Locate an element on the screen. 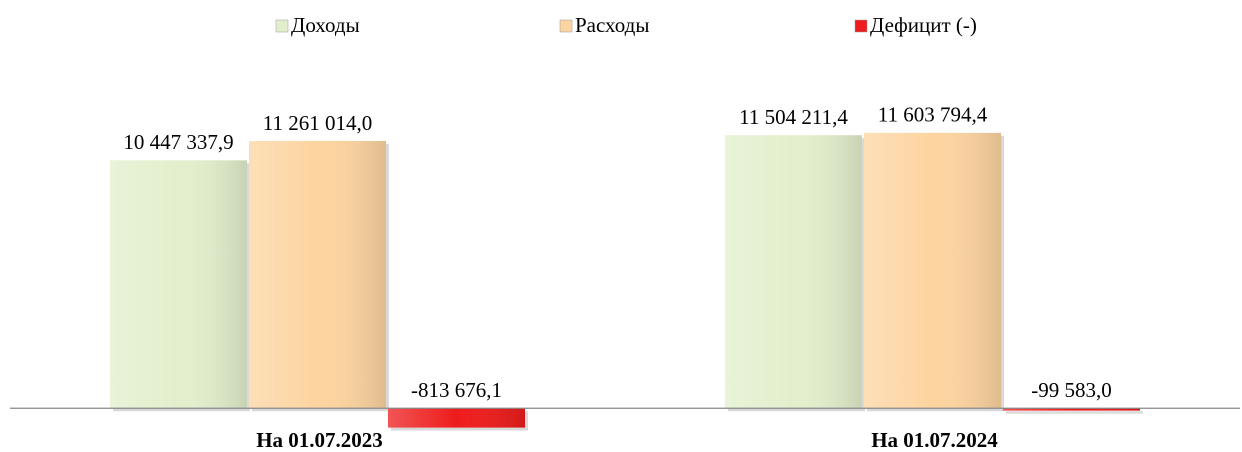 This screenshot has width=1242, height=452. x-tick-label: На 01.07.2024 is located at coordinates (934, 440).